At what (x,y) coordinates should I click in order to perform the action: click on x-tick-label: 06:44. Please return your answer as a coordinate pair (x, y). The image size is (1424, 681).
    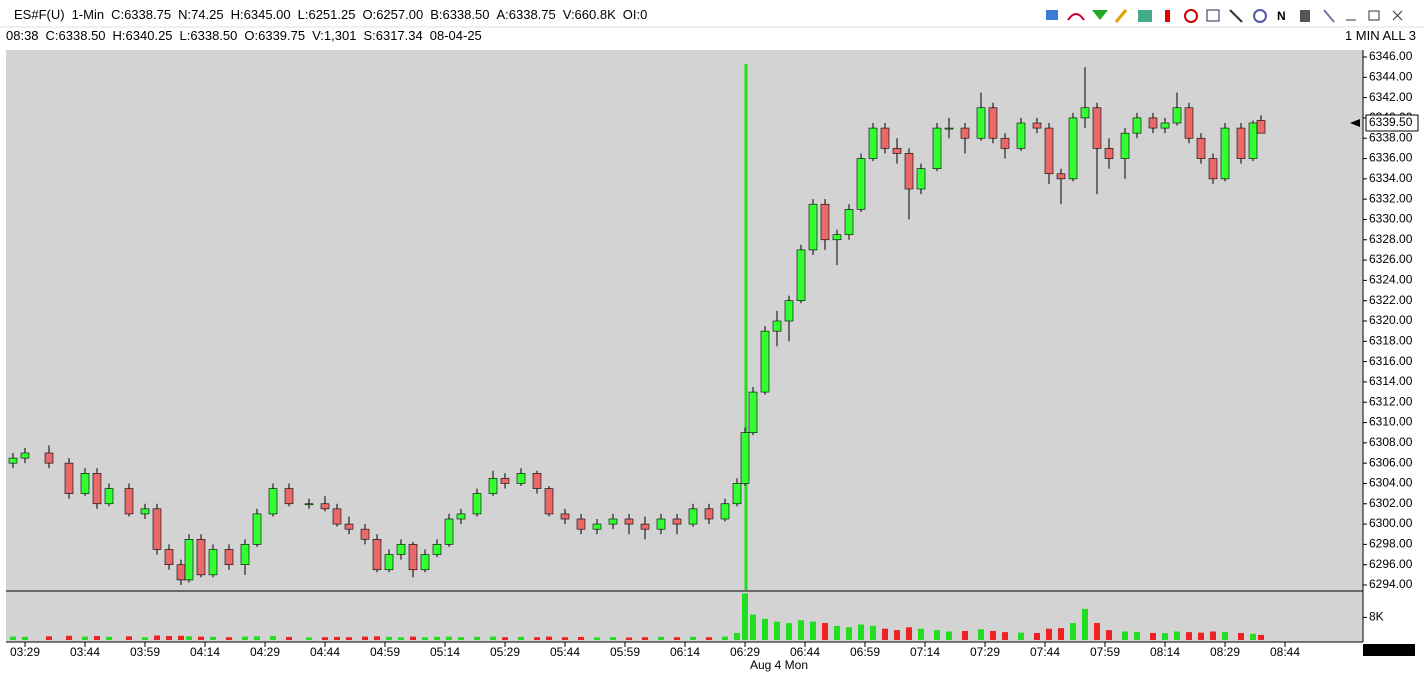
    Looking at the image, I should click on (805, 652).